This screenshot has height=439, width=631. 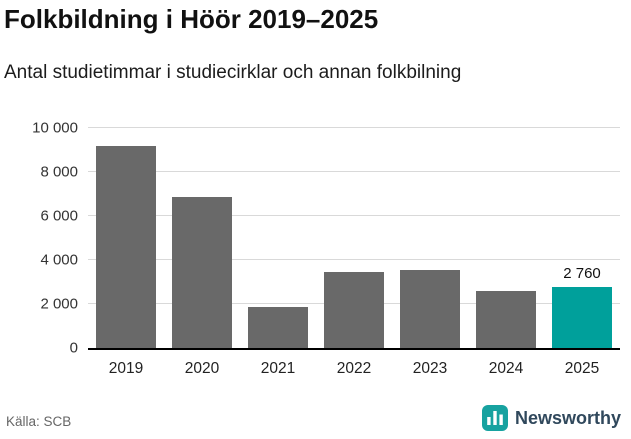 I want to click on bar-slot-2025: 2 760, so click(x=582, y=238).